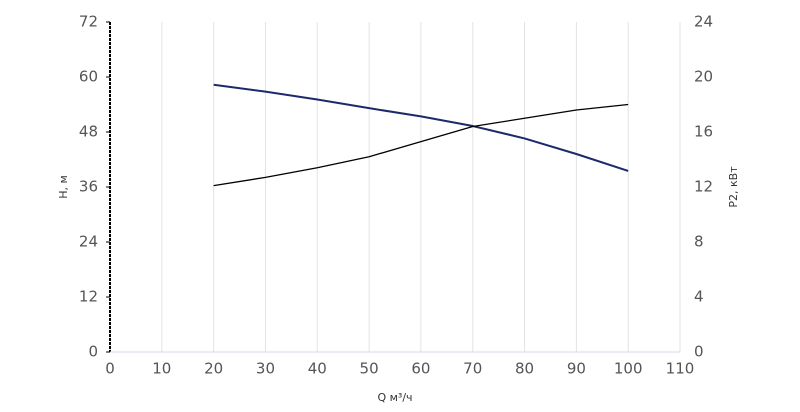 The width and height of the screenshot is (800, 412). What do you see at coordinates (88, 297) in the screenshot?
I see `y-tick-label: 12` at bounding box center [88, 297].